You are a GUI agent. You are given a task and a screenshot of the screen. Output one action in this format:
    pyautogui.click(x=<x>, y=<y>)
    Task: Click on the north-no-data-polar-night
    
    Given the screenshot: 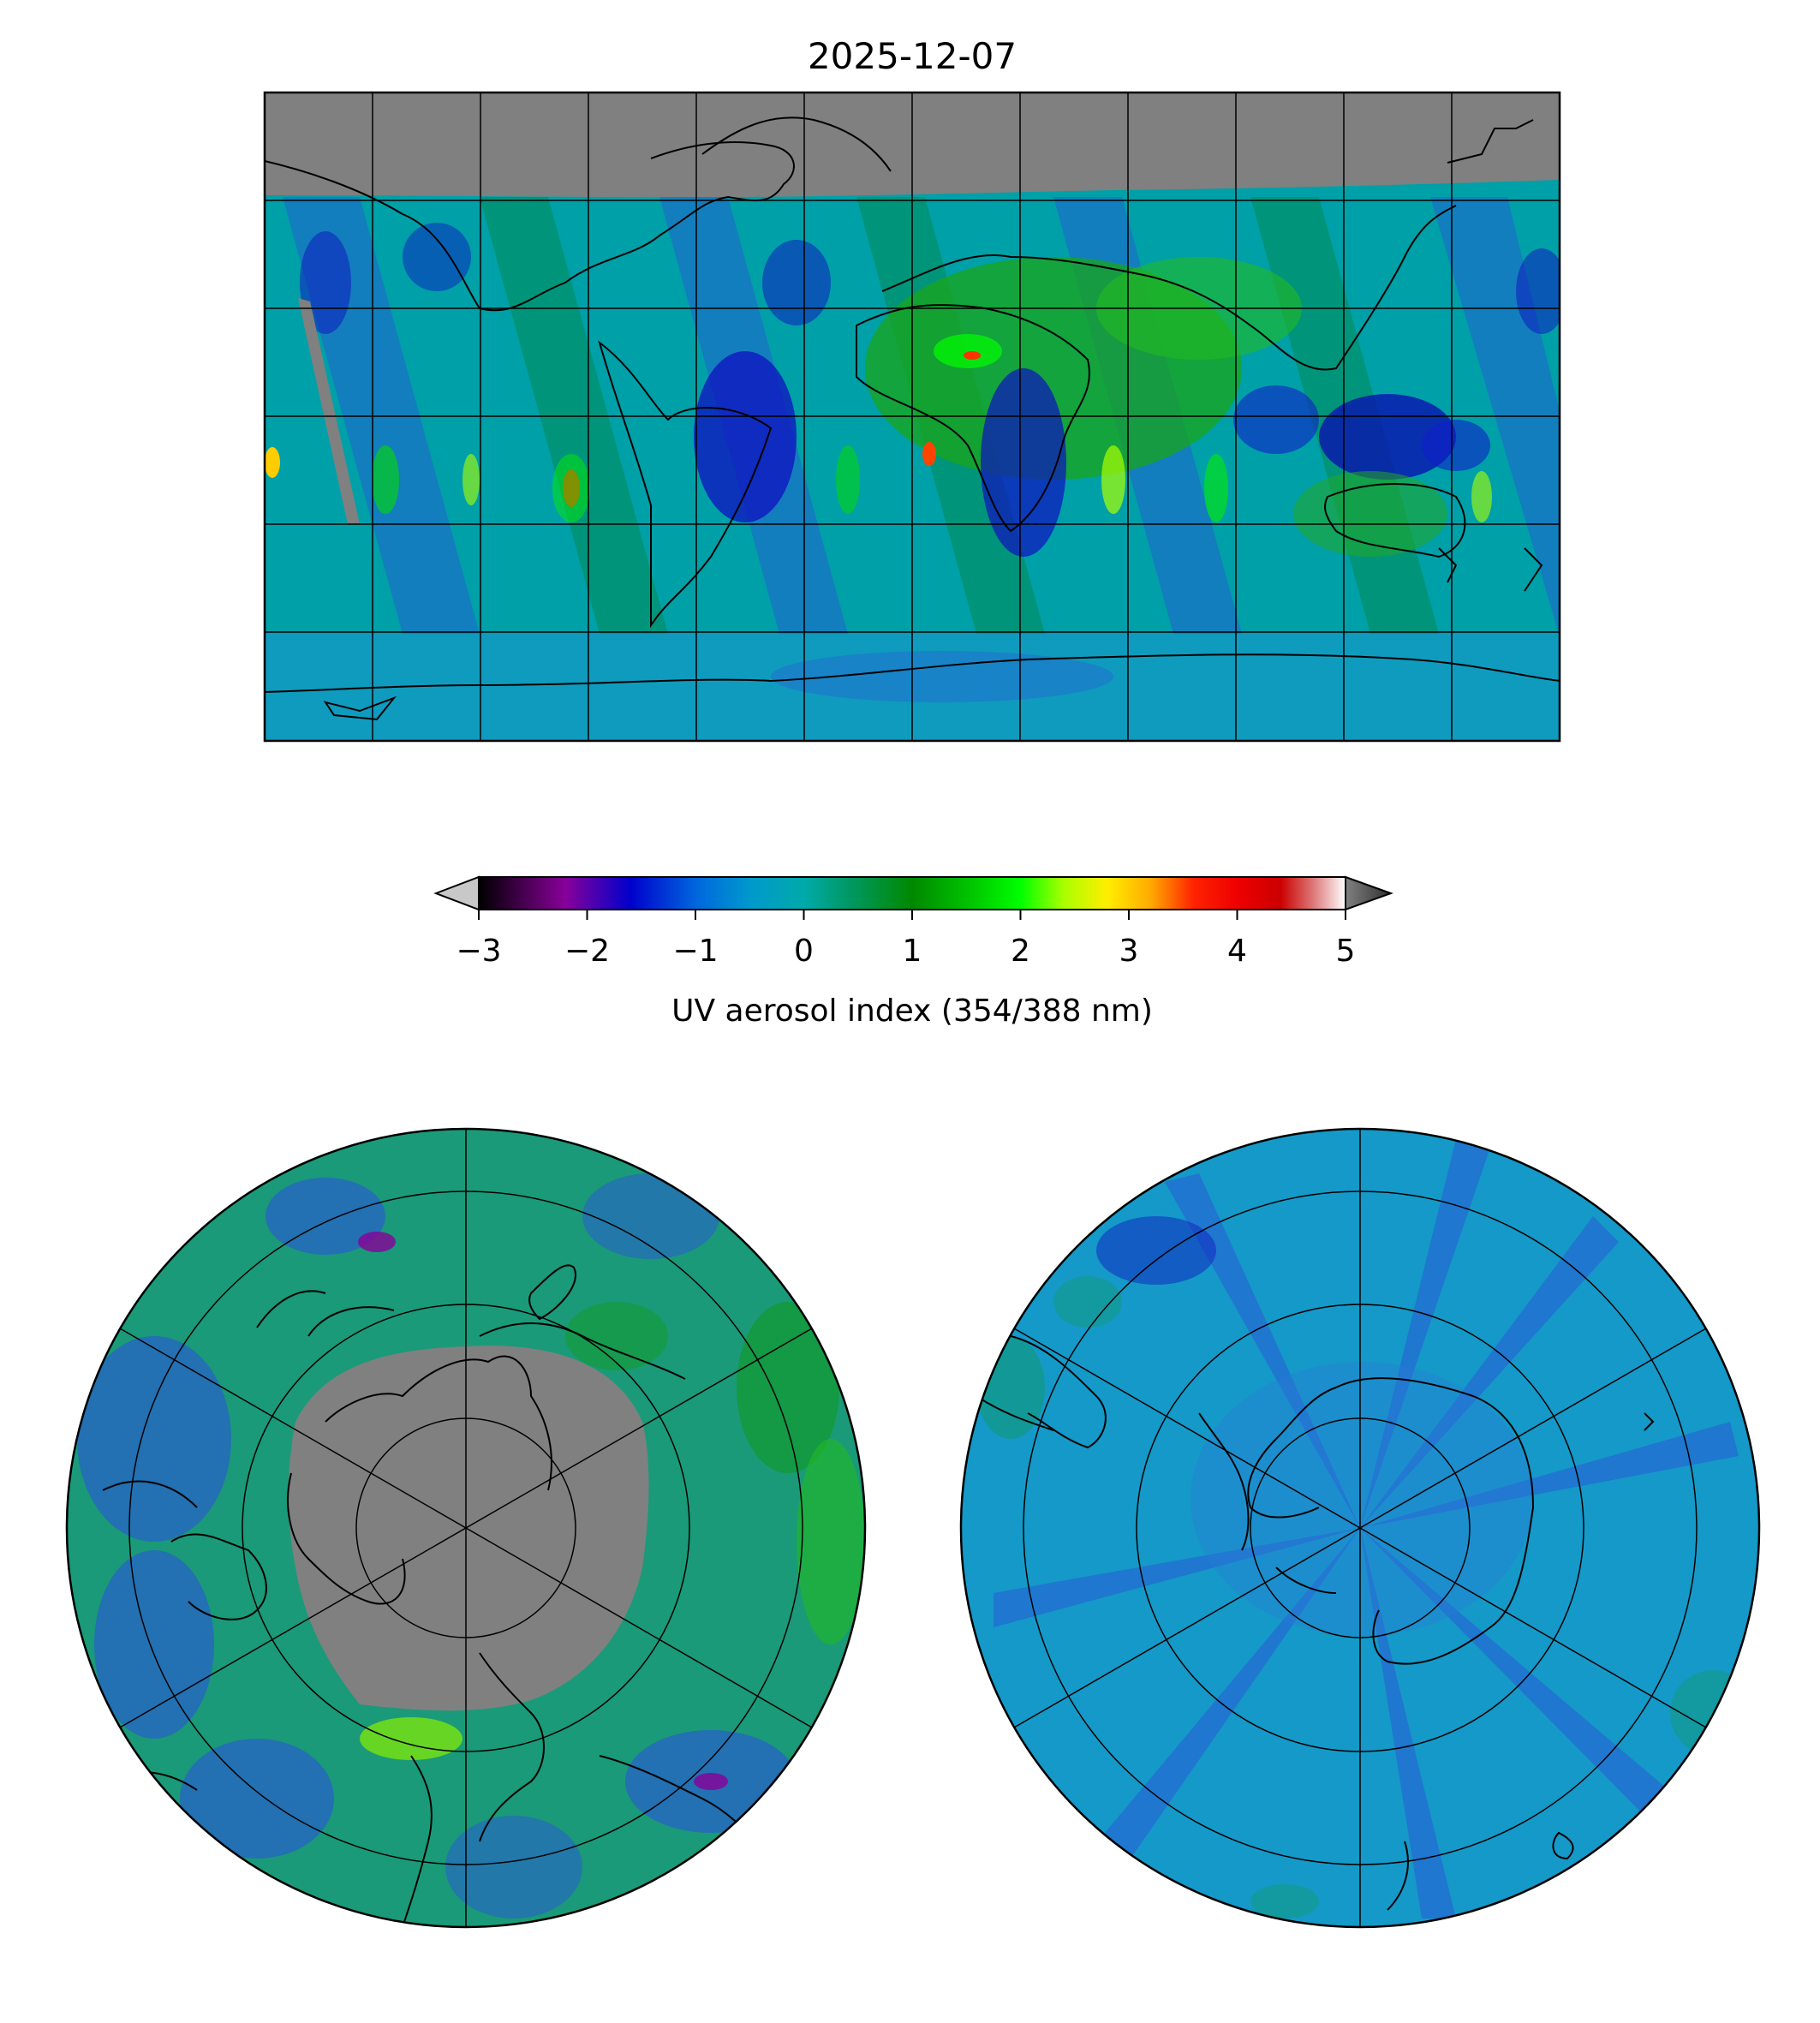 What is the action you would take?
    pyautogui.click(x=468, y=1528)
    